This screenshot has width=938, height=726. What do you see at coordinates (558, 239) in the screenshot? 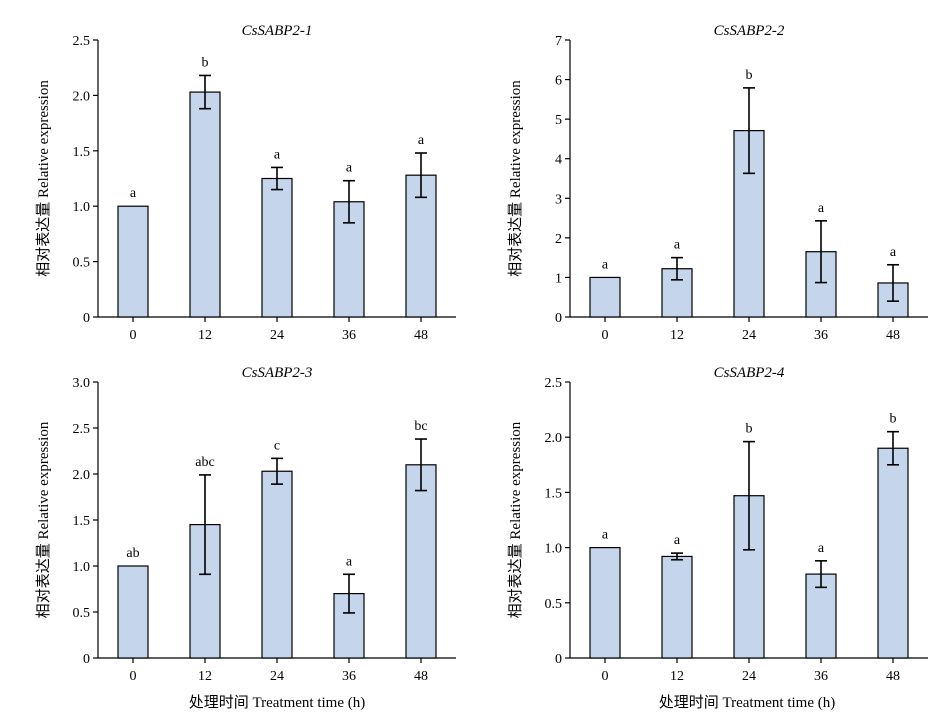
I see `y-tick-label: 2` at bounding box center [558, 239].